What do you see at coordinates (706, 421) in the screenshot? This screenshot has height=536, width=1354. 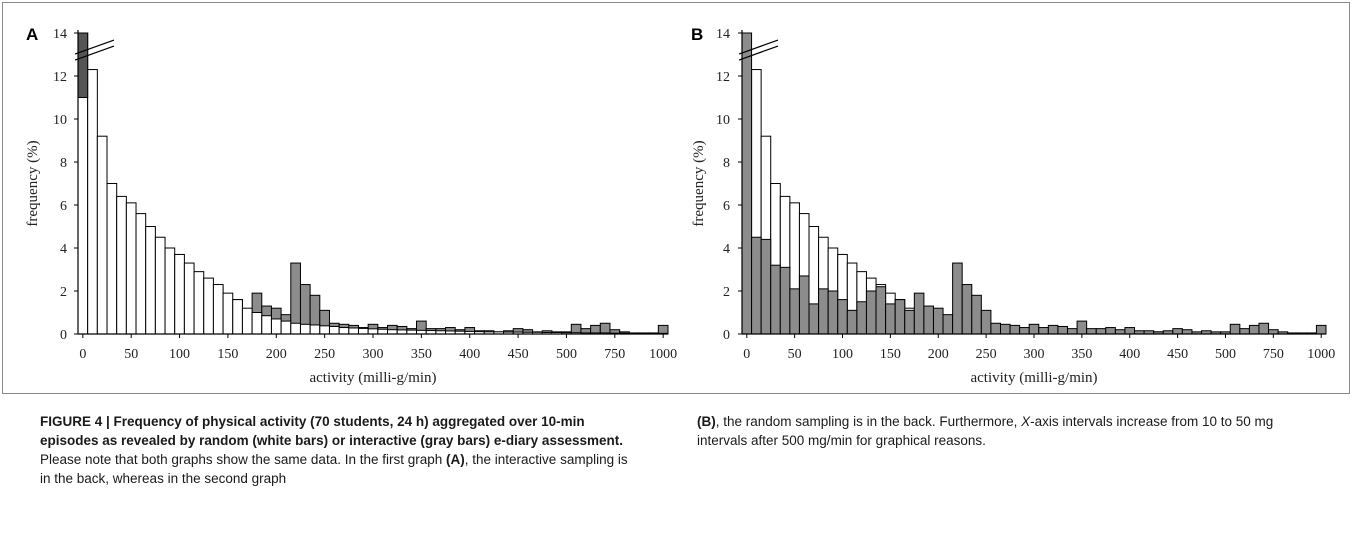 I see `caption-ref-b: (B)` at bounding box center [706, 421].